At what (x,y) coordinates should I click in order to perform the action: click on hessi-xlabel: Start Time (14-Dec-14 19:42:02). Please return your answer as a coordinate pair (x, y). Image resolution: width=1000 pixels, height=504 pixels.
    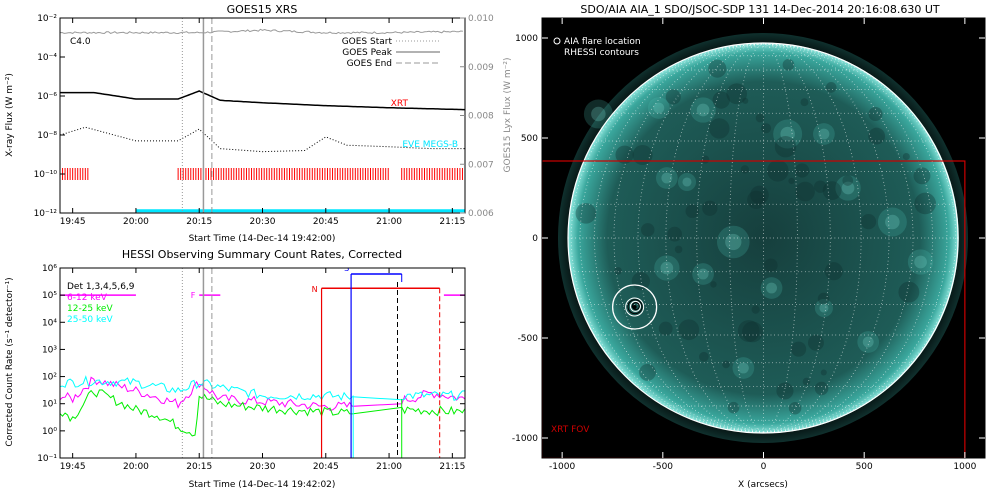
    Looking at the image, I should click on (262, 485).